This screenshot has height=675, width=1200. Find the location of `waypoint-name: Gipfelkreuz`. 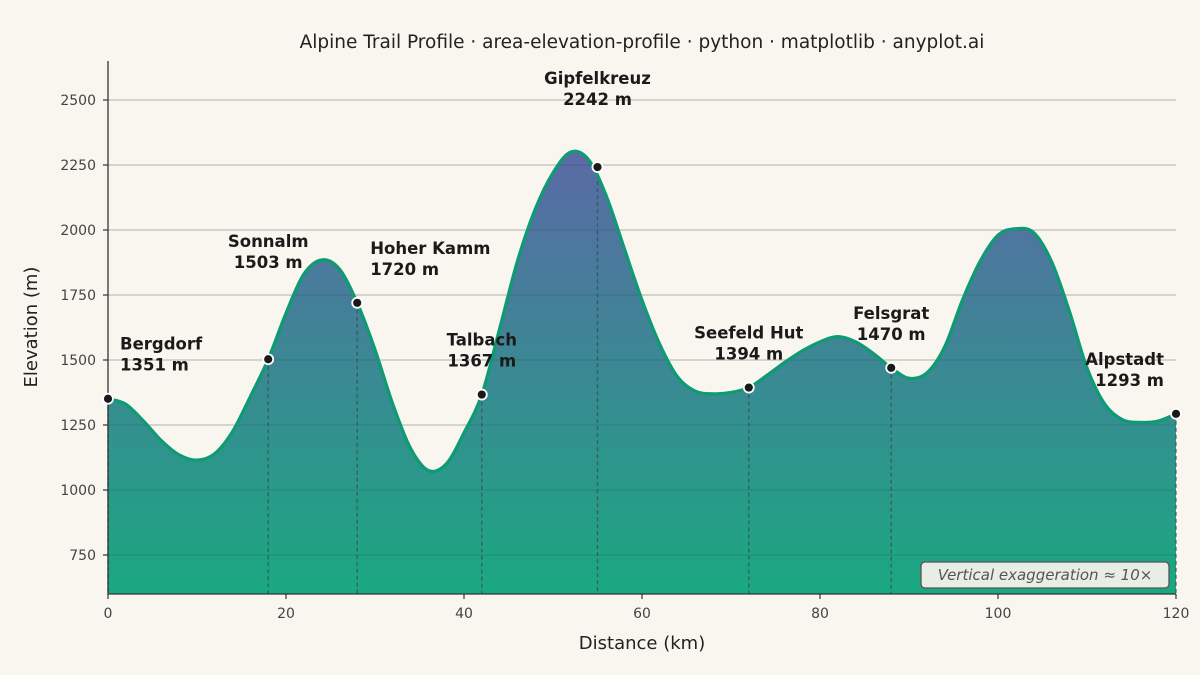

waypoint-name: Gipfelkreuz is located at coordinates (597, 78).